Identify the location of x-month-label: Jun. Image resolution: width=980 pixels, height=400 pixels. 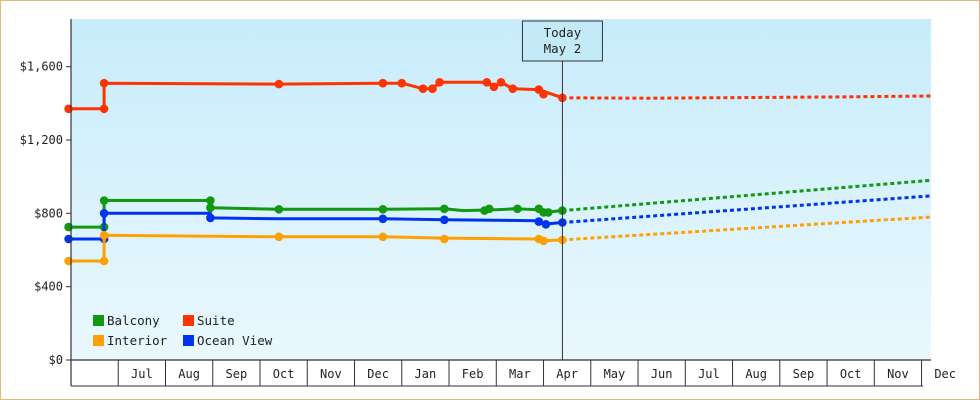
(662, 374).